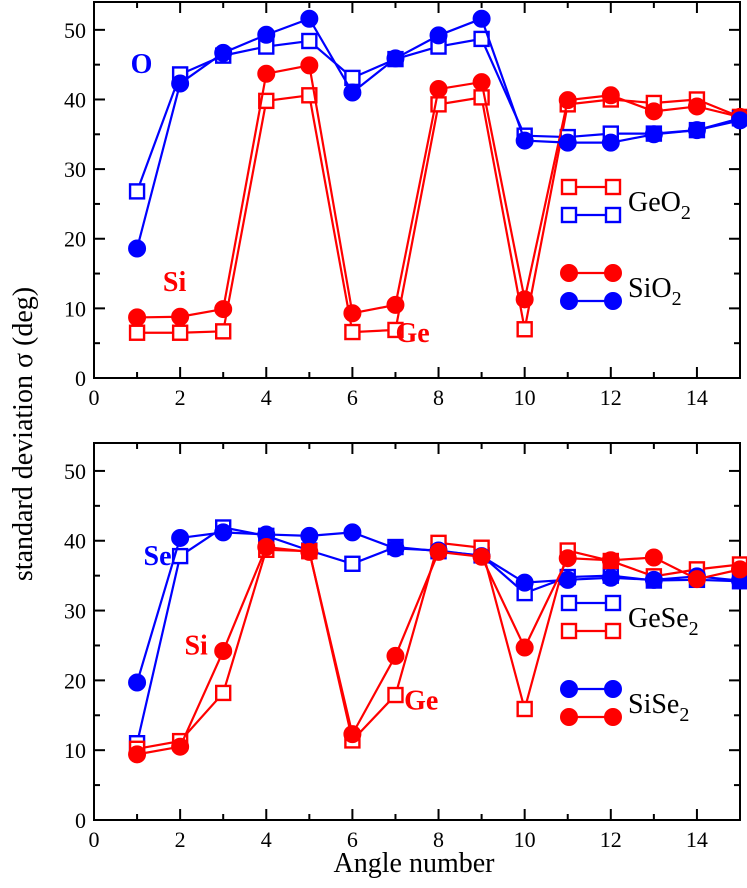 The width and height of the screenshot is (747, 888). I want to click on x-tick-label: 8, so click(438, 397).